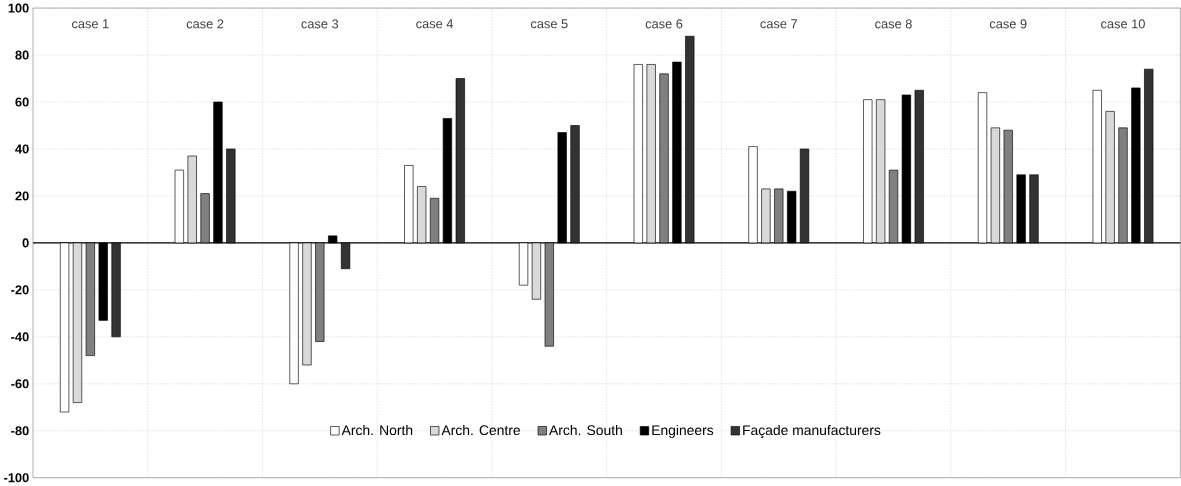  I want to click on x-tick-label: case 7, so click(778, 24).